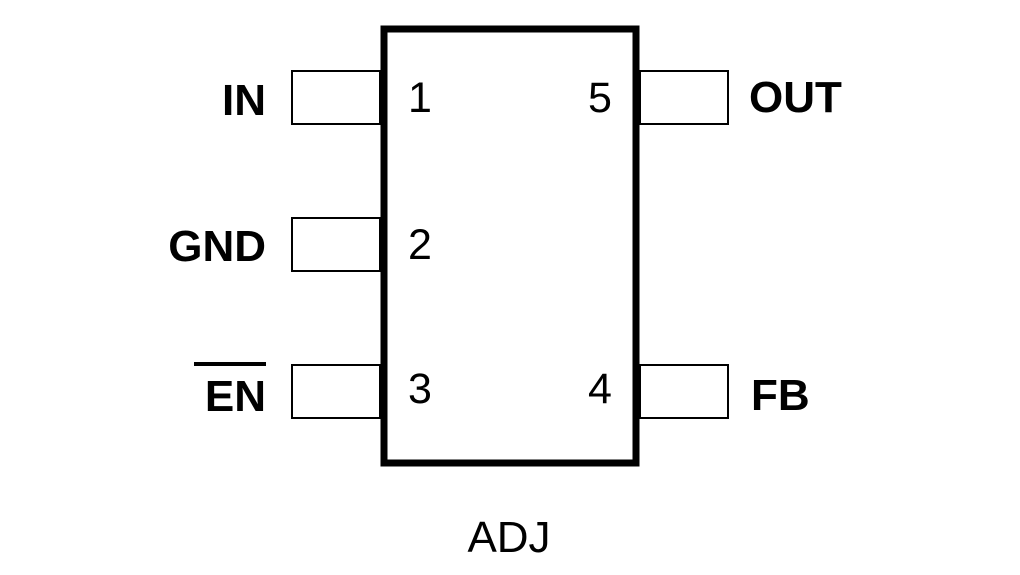  I want to click on pin-3: 3 EN, so click(313, 391).